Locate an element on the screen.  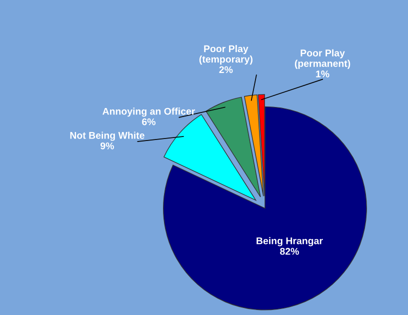
data-label: 2% is located at coordinates (226, 70).